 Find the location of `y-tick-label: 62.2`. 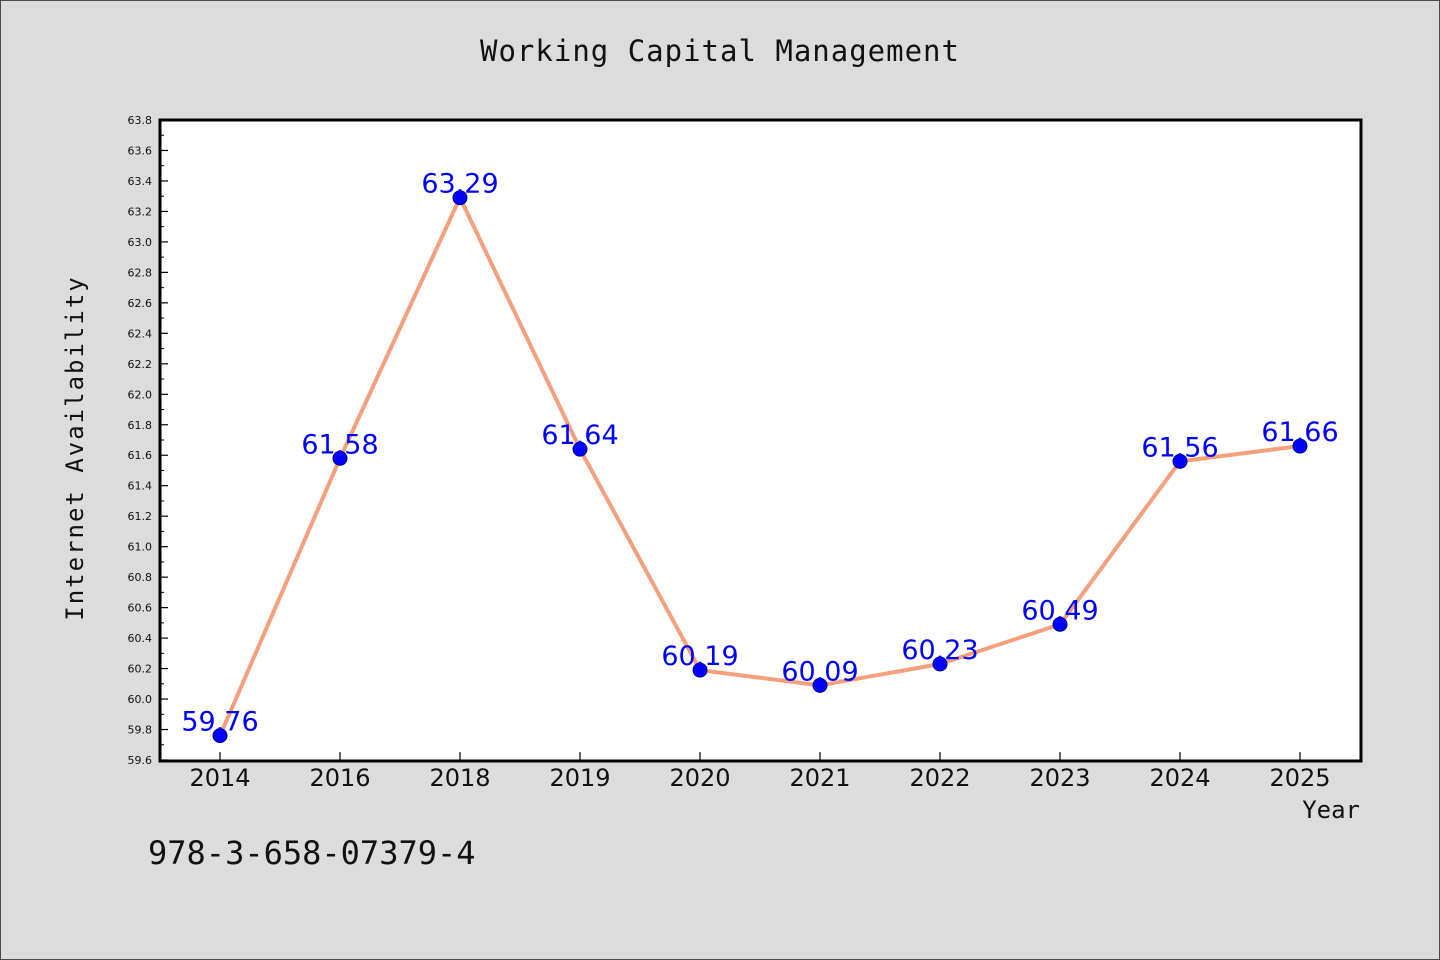

y-tick-label: 62.2 is located at coordinates (140, 364).